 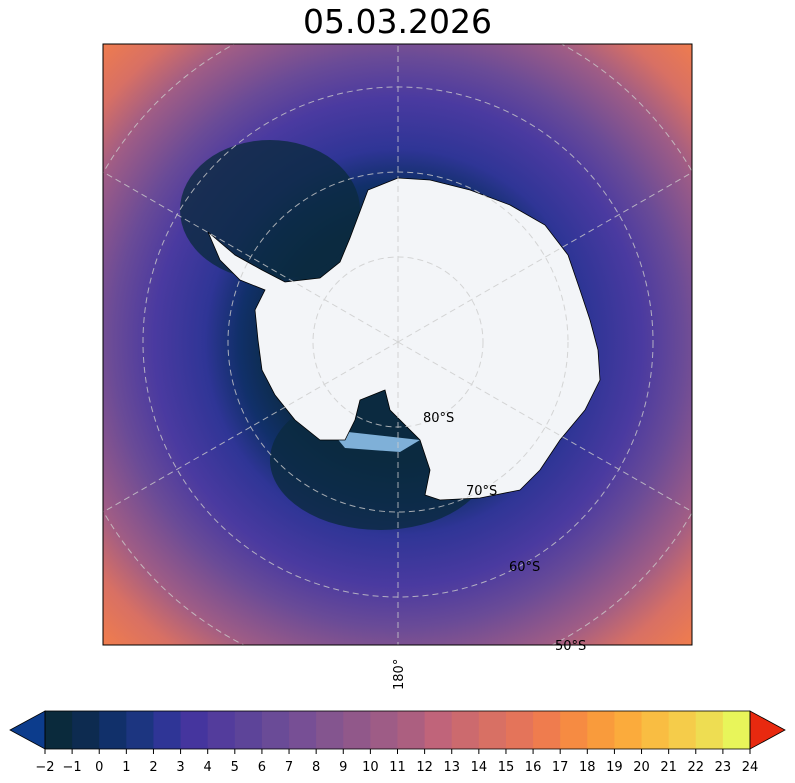 I want to click on colorbar-tick-label: 8, so click(x=316, y=767).